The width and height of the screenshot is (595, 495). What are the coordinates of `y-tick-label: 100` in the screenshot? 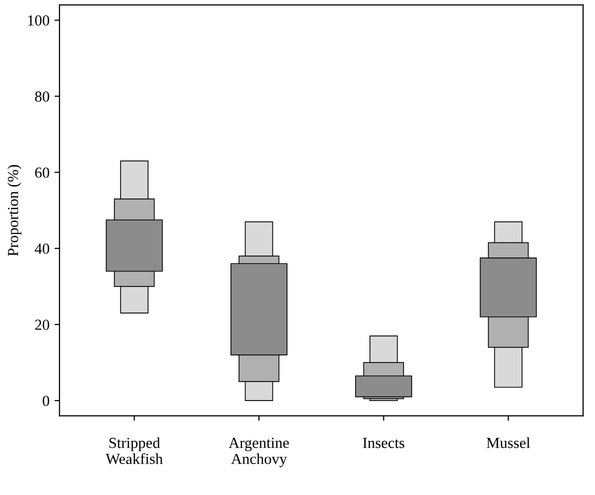 It's located at (39, 20).